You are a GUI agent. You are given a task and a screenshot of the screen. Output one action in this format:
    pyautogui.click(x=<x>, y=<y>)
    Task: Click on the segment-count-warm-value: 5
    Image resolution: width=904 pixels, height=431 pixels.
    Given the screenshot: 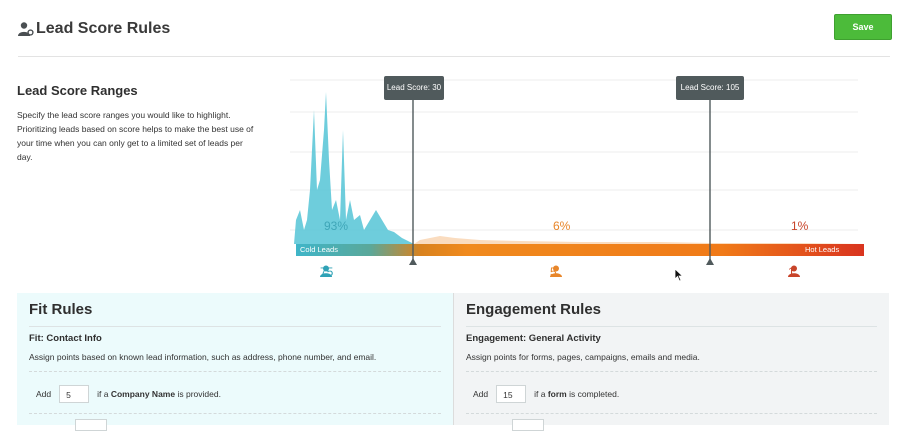 What is the action you would take?
    pyautogui.click(x=553, y=272)
    